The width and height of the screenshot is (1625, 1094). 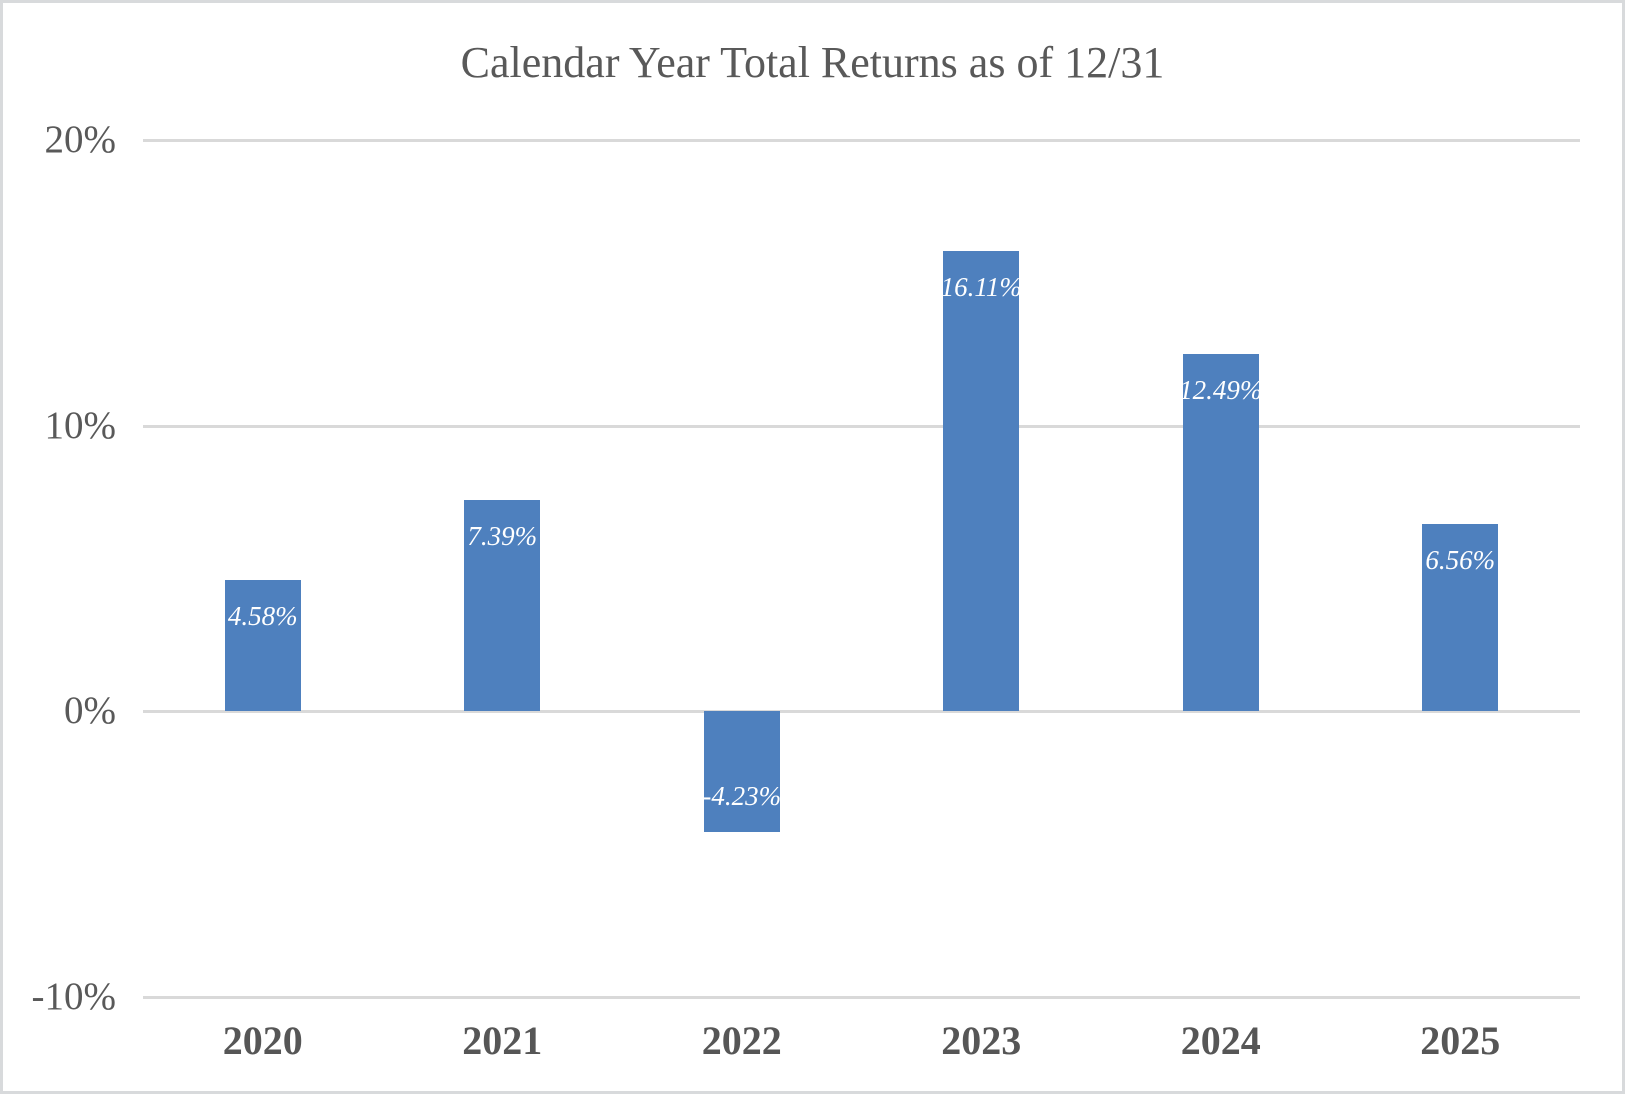 What do you see at coordinates (90, 710) in the screenshot?
I see `y-axis-tick-label: 0%` at bounding box center [90, 710].